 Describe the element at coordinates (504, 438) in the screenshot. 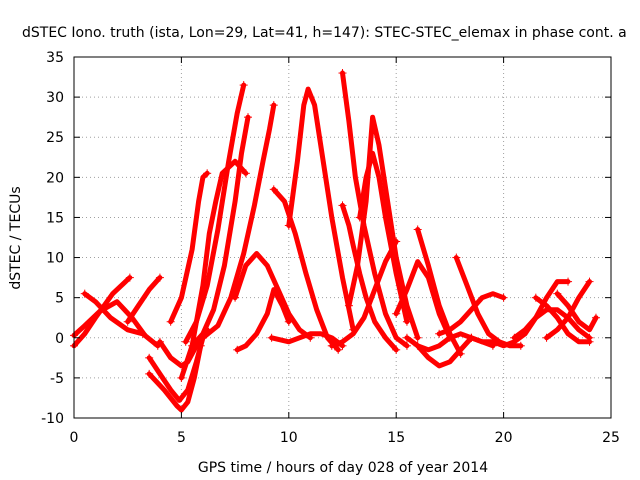

I see `x-tick-label: 20` at that location.